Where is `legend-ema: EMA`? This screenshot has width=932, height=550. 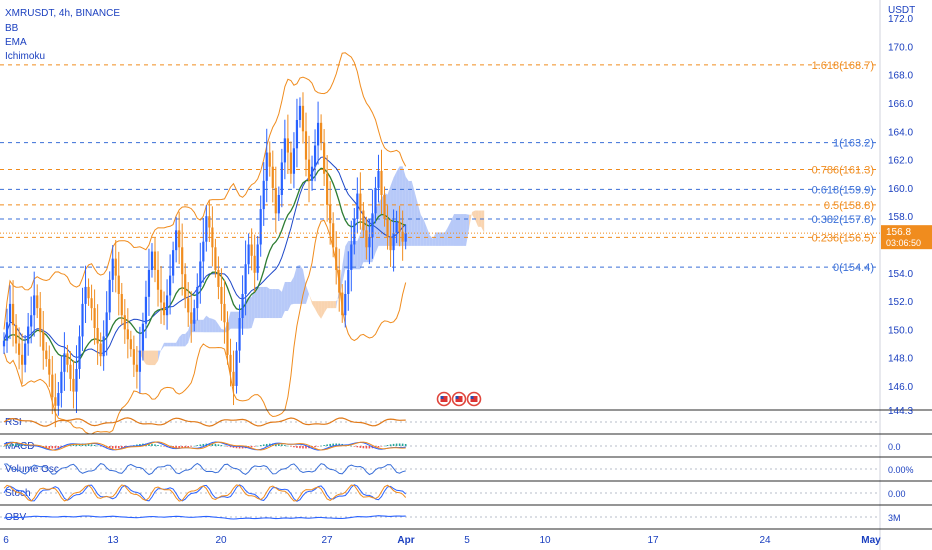
legend-ema: EMA is located at coordinates (16, 42).